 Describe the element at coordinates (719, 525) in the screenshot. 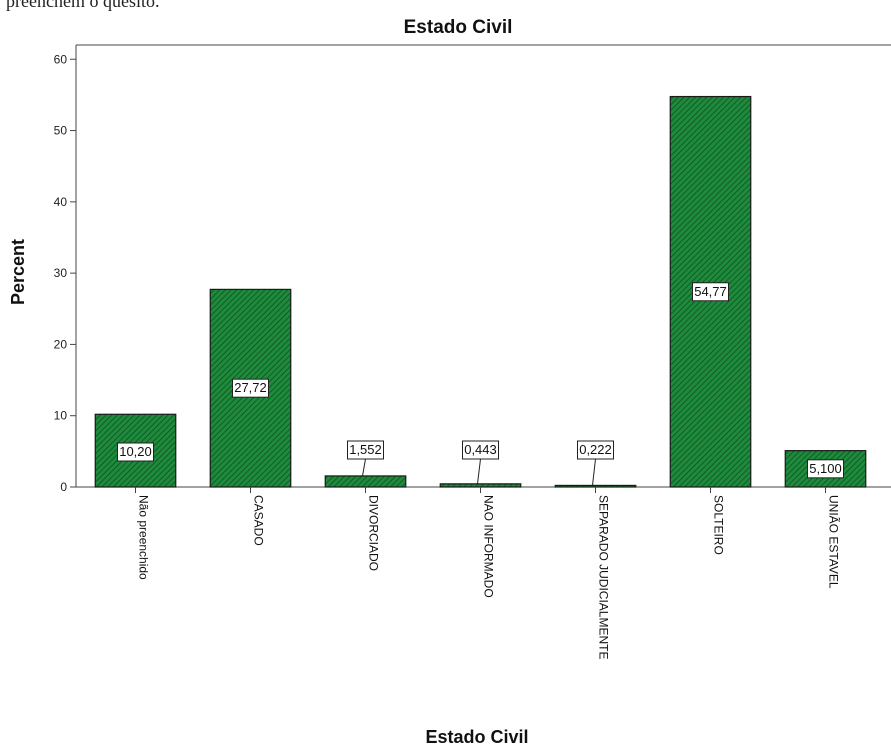

I see `x-tick-label-5: SOLTEIRO` at that location.